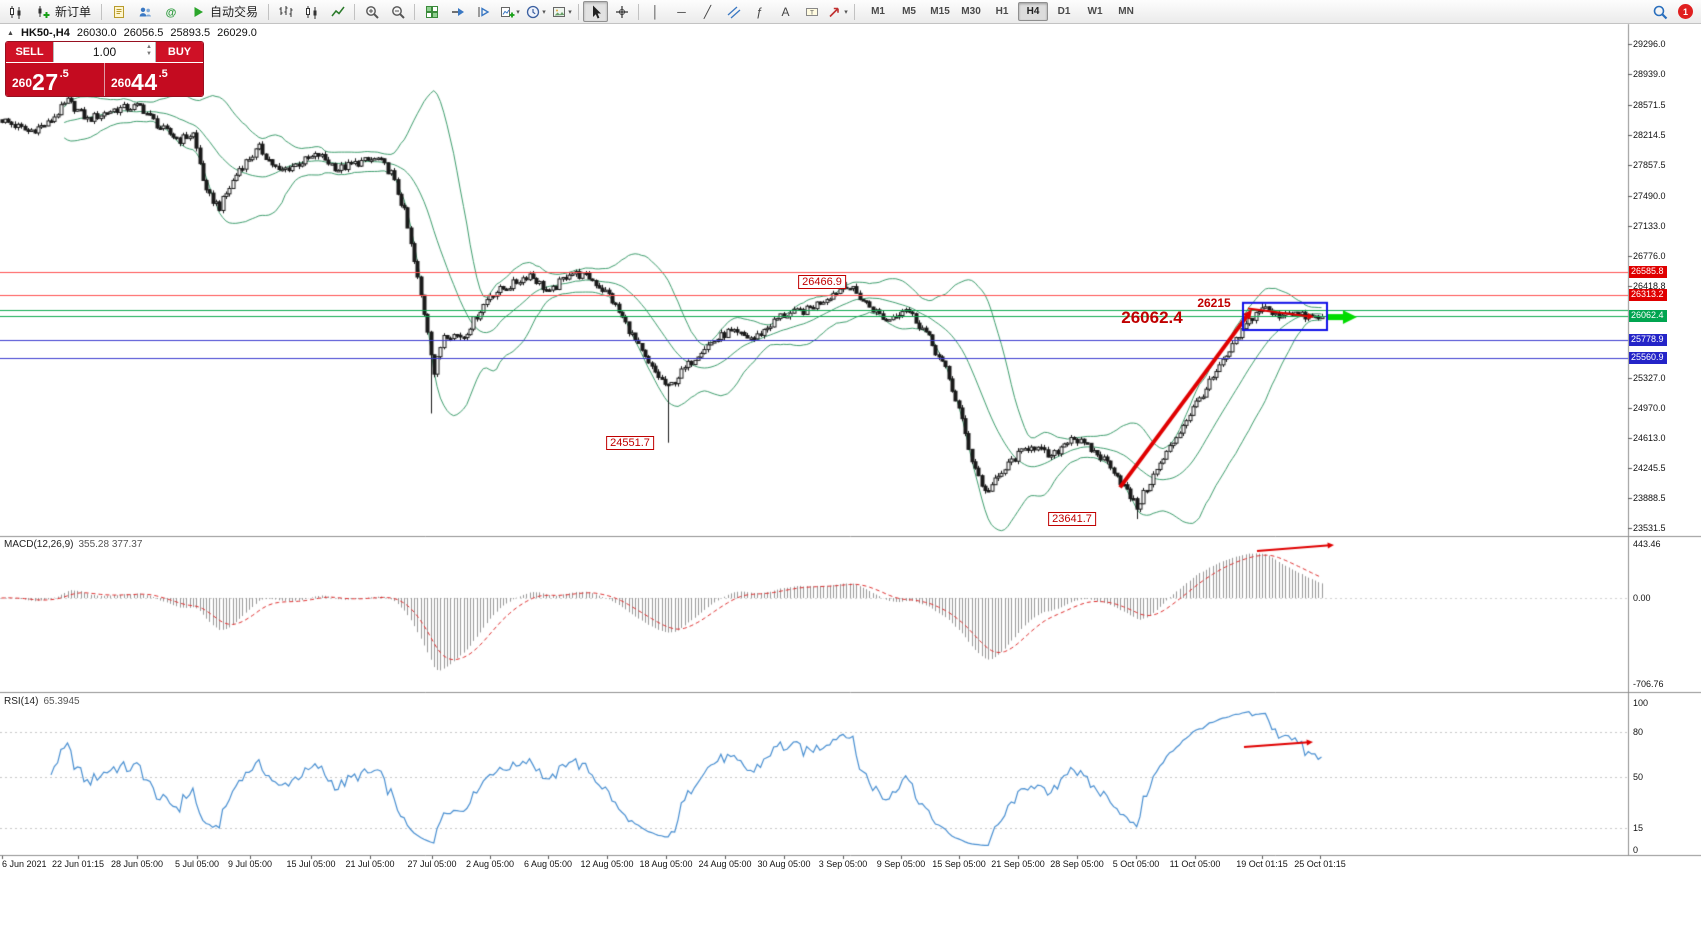 Image resolution: width=1701 pixels, height=942 pixels. I want to click on candle-chart-icon, so click(311, 11).